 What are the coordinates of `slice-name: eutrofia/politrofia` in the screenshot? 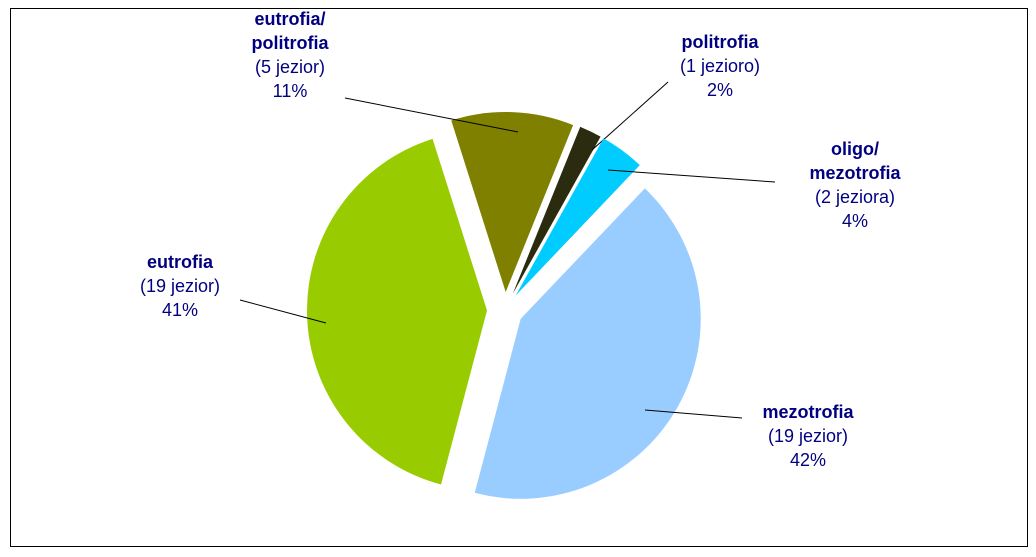 It's located at (291, 31).